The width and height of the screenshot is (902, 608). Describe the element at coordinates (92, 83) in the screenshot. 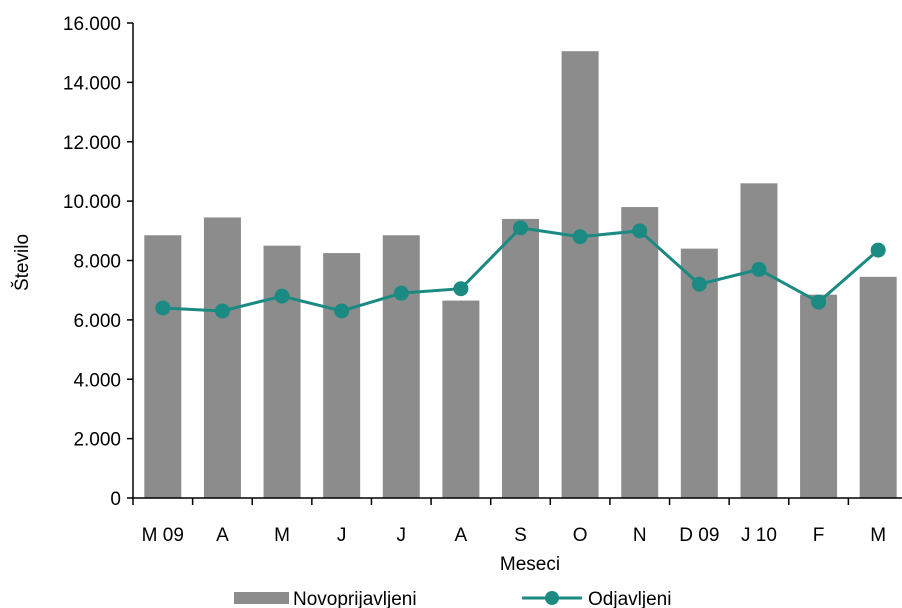

I see `y-tick-label: 14.000` at that location.